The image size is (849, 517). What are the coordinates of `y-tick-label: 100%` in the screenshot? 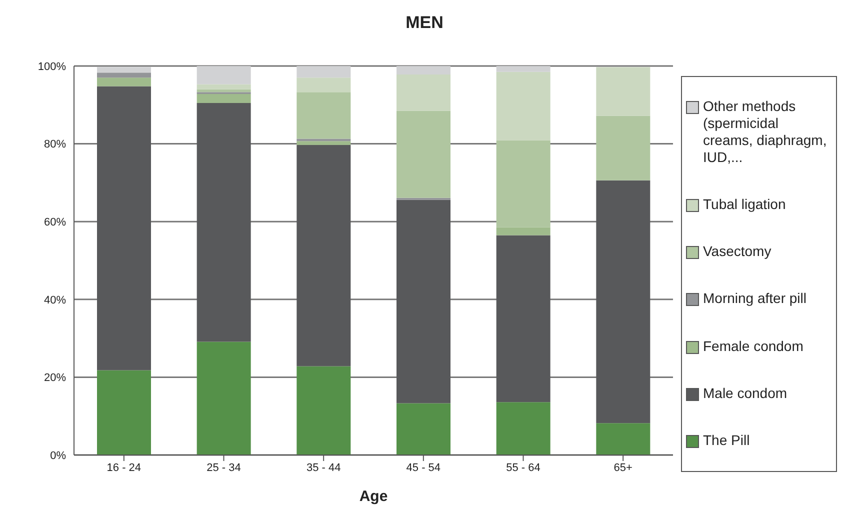 It's located at (52, 66).